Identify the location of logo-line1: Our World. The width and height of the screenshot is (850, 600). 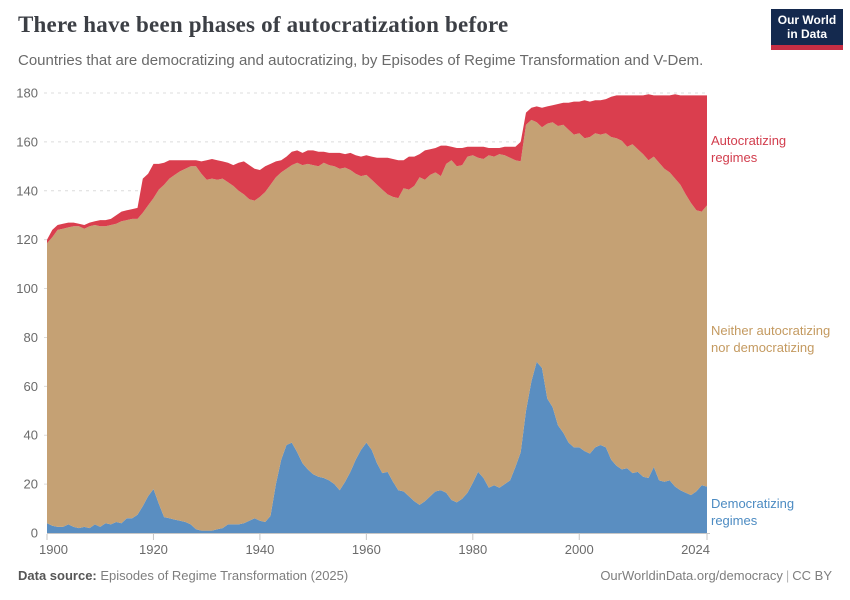
(807, 20).